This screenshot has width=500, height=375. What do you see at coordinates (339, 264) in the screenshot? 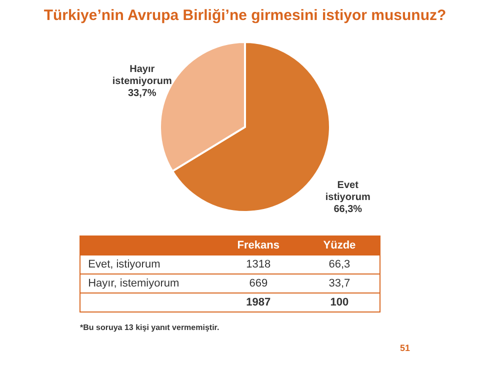
I see `text: 66,3` at bounding box center [339, 264].